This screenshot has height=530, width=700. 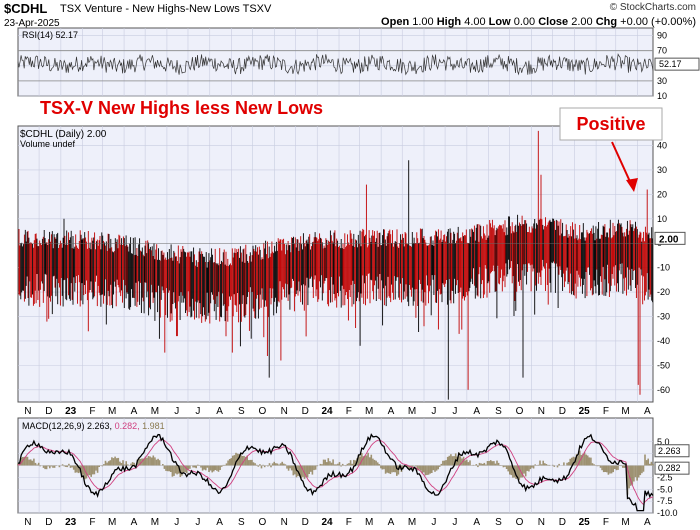 What do you see at coordinates (349, 411) in the screenshot?
I see `main-xaxis-label: F` at bounding box center [349, 411].